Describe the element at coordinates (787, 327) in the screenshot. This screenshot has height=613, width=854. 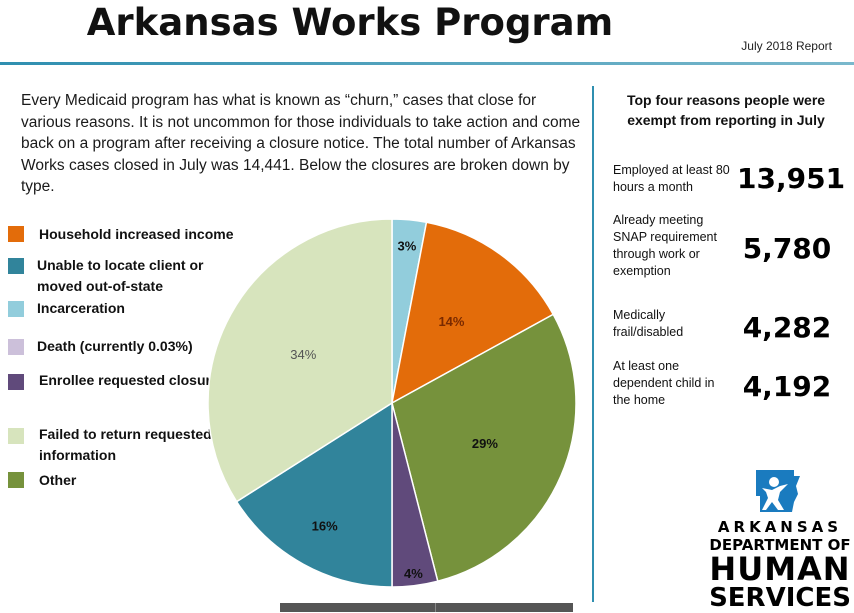
I see `exemption-value: 4,282` at that location.